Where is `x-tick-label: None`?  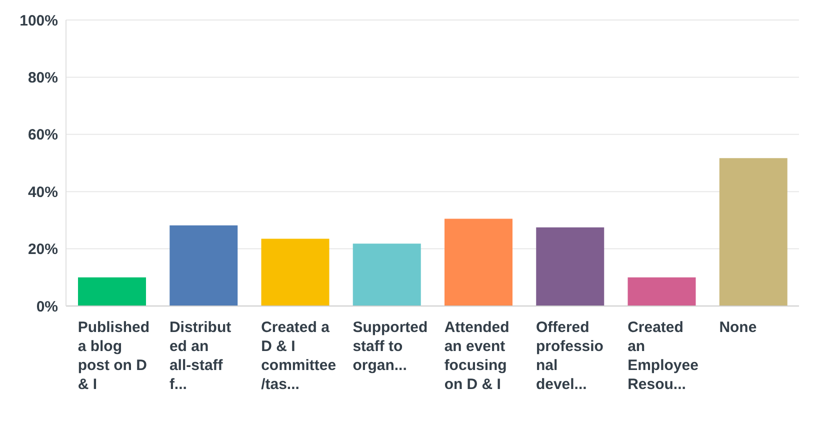 x-tick-label: None is located at coordinates (738, 327).